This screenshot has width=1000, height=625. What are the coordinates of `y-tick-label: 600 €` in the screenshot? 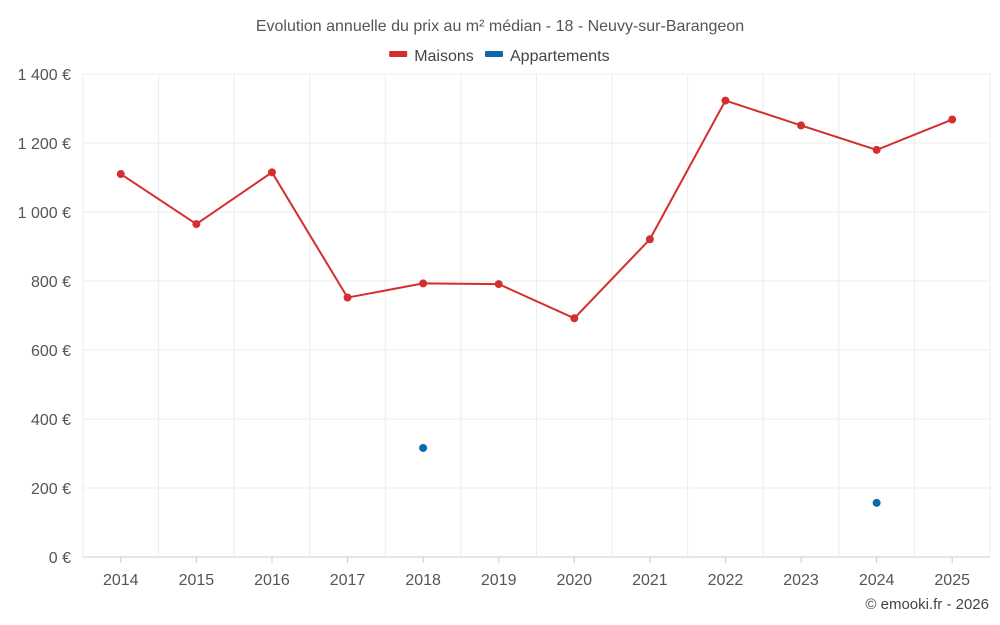 It's located at (51, 351).